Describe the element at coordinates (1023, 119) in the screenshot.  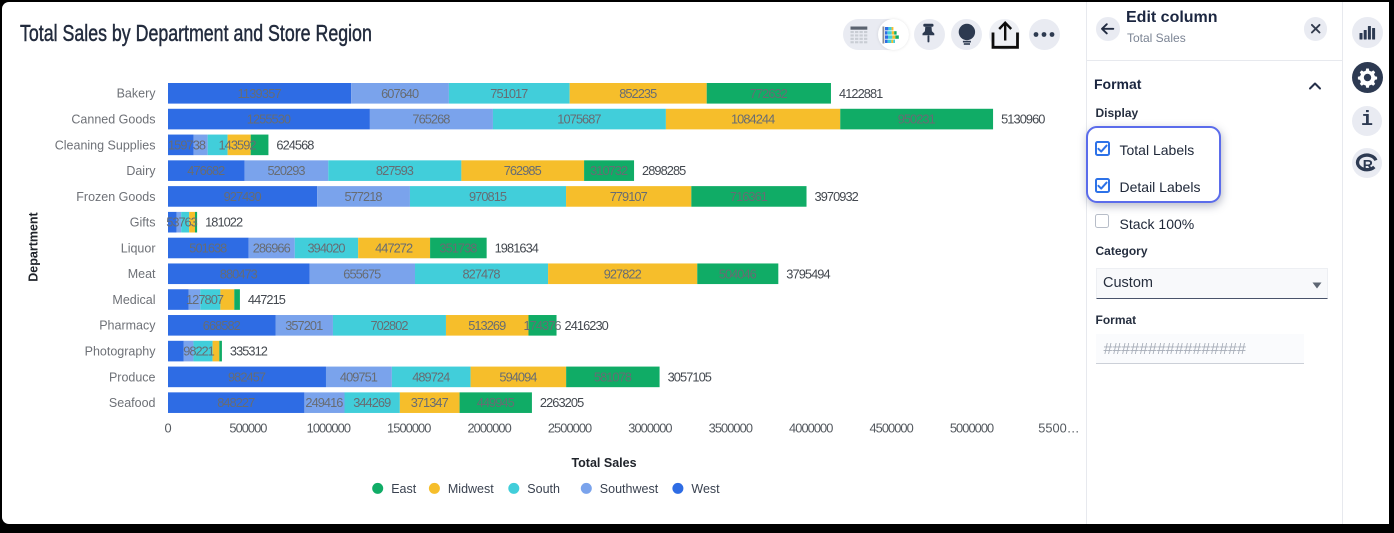
I see `svg-text: 5130960` at that location.